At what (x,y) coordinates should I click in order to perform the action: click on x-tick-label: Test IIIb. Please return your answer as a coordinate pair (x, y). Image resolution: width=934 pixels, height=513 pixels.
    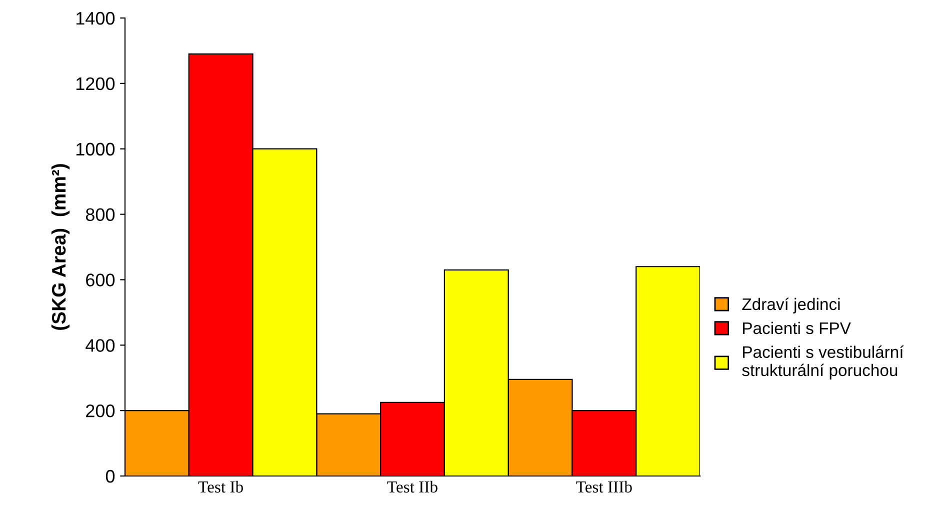
    Looking at the image, I should click on (604, 486).